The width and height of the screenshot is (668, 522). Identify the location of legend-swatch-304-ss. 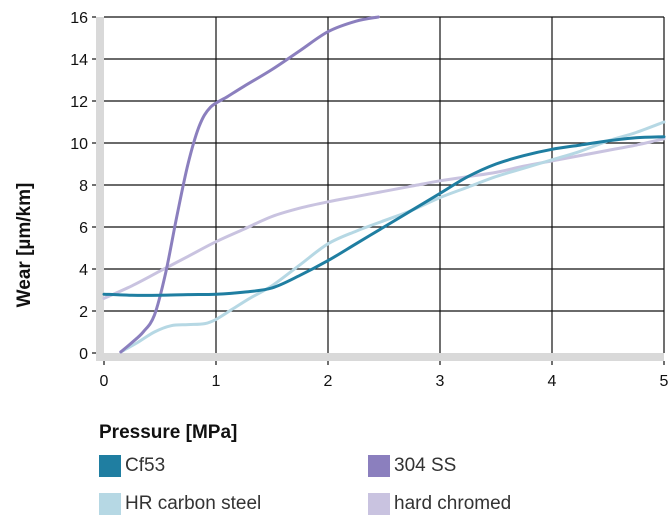
(379, 466).